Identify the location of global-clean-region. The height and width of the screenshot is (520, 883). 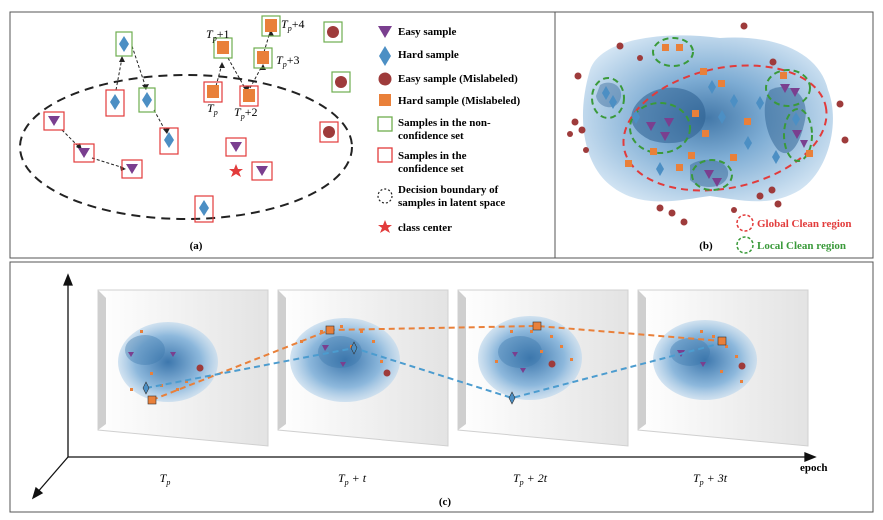
(725, 128).